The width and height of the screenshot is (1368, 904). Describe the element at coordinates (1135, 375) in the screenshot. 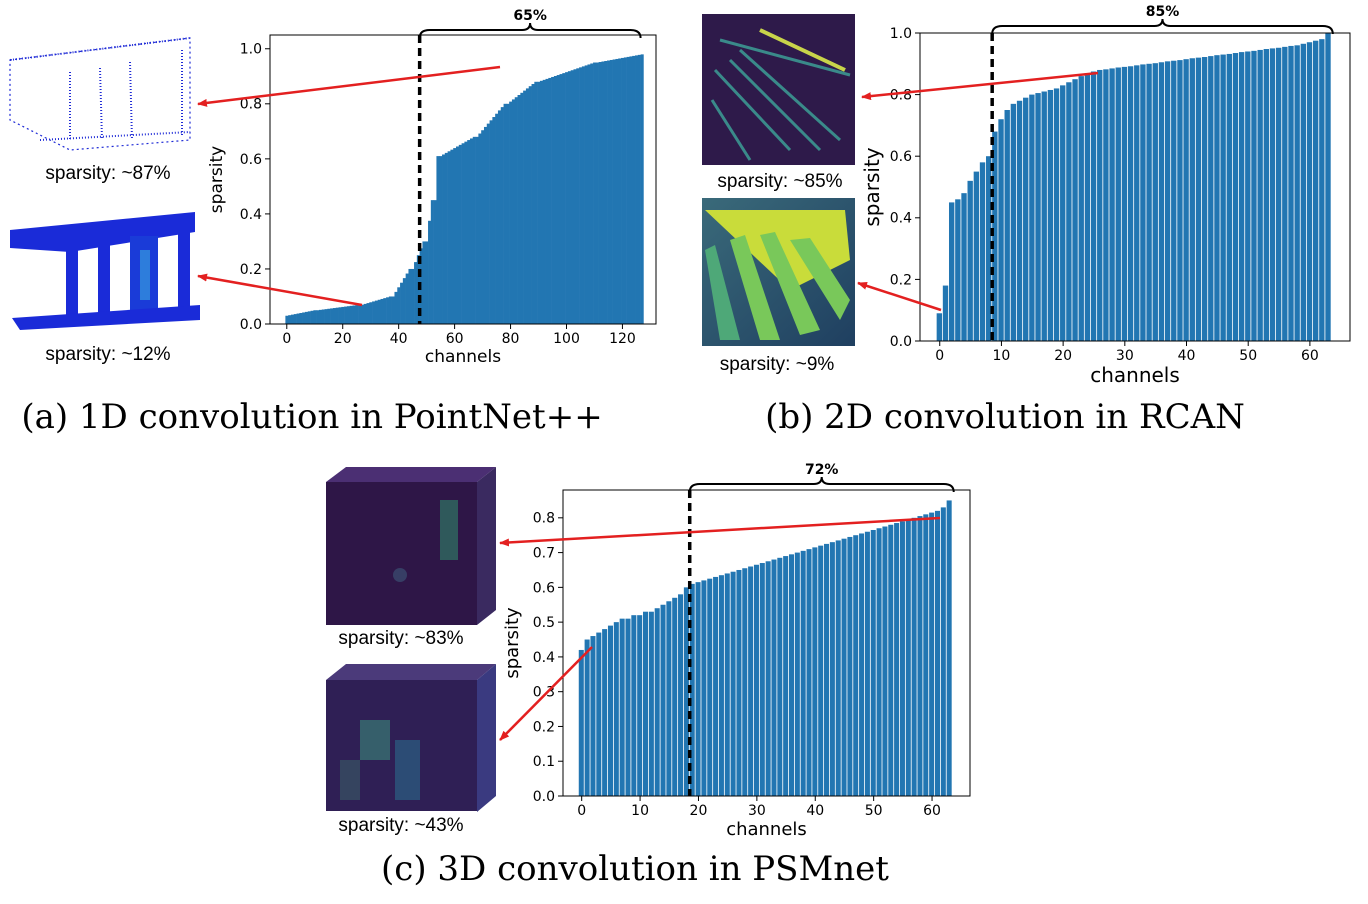

I see `x-axis-label: channels` at that location.